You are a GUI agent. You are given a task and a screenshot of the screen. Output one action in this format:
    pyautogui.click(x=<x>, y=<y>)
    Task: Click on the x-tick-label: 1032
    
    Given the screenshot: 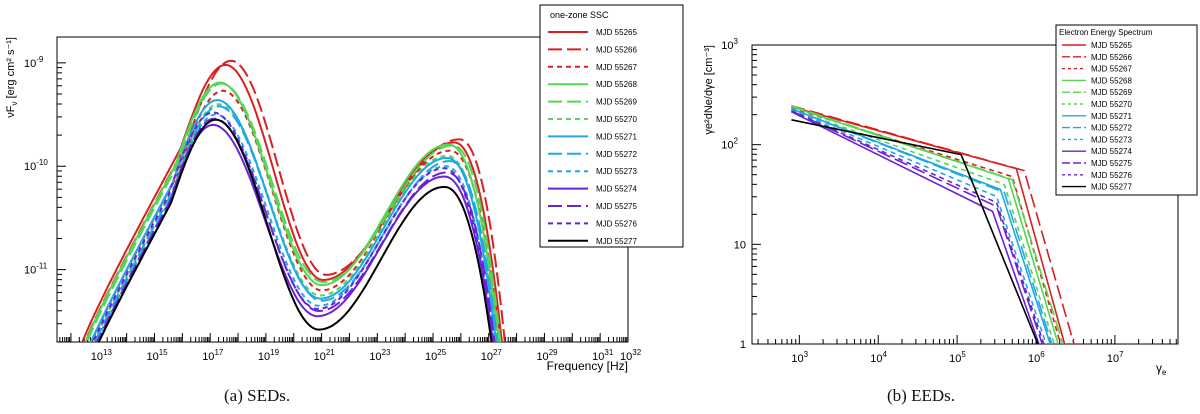 What is the action you would take?
    pyautogui.click(x=631, y=355)
    